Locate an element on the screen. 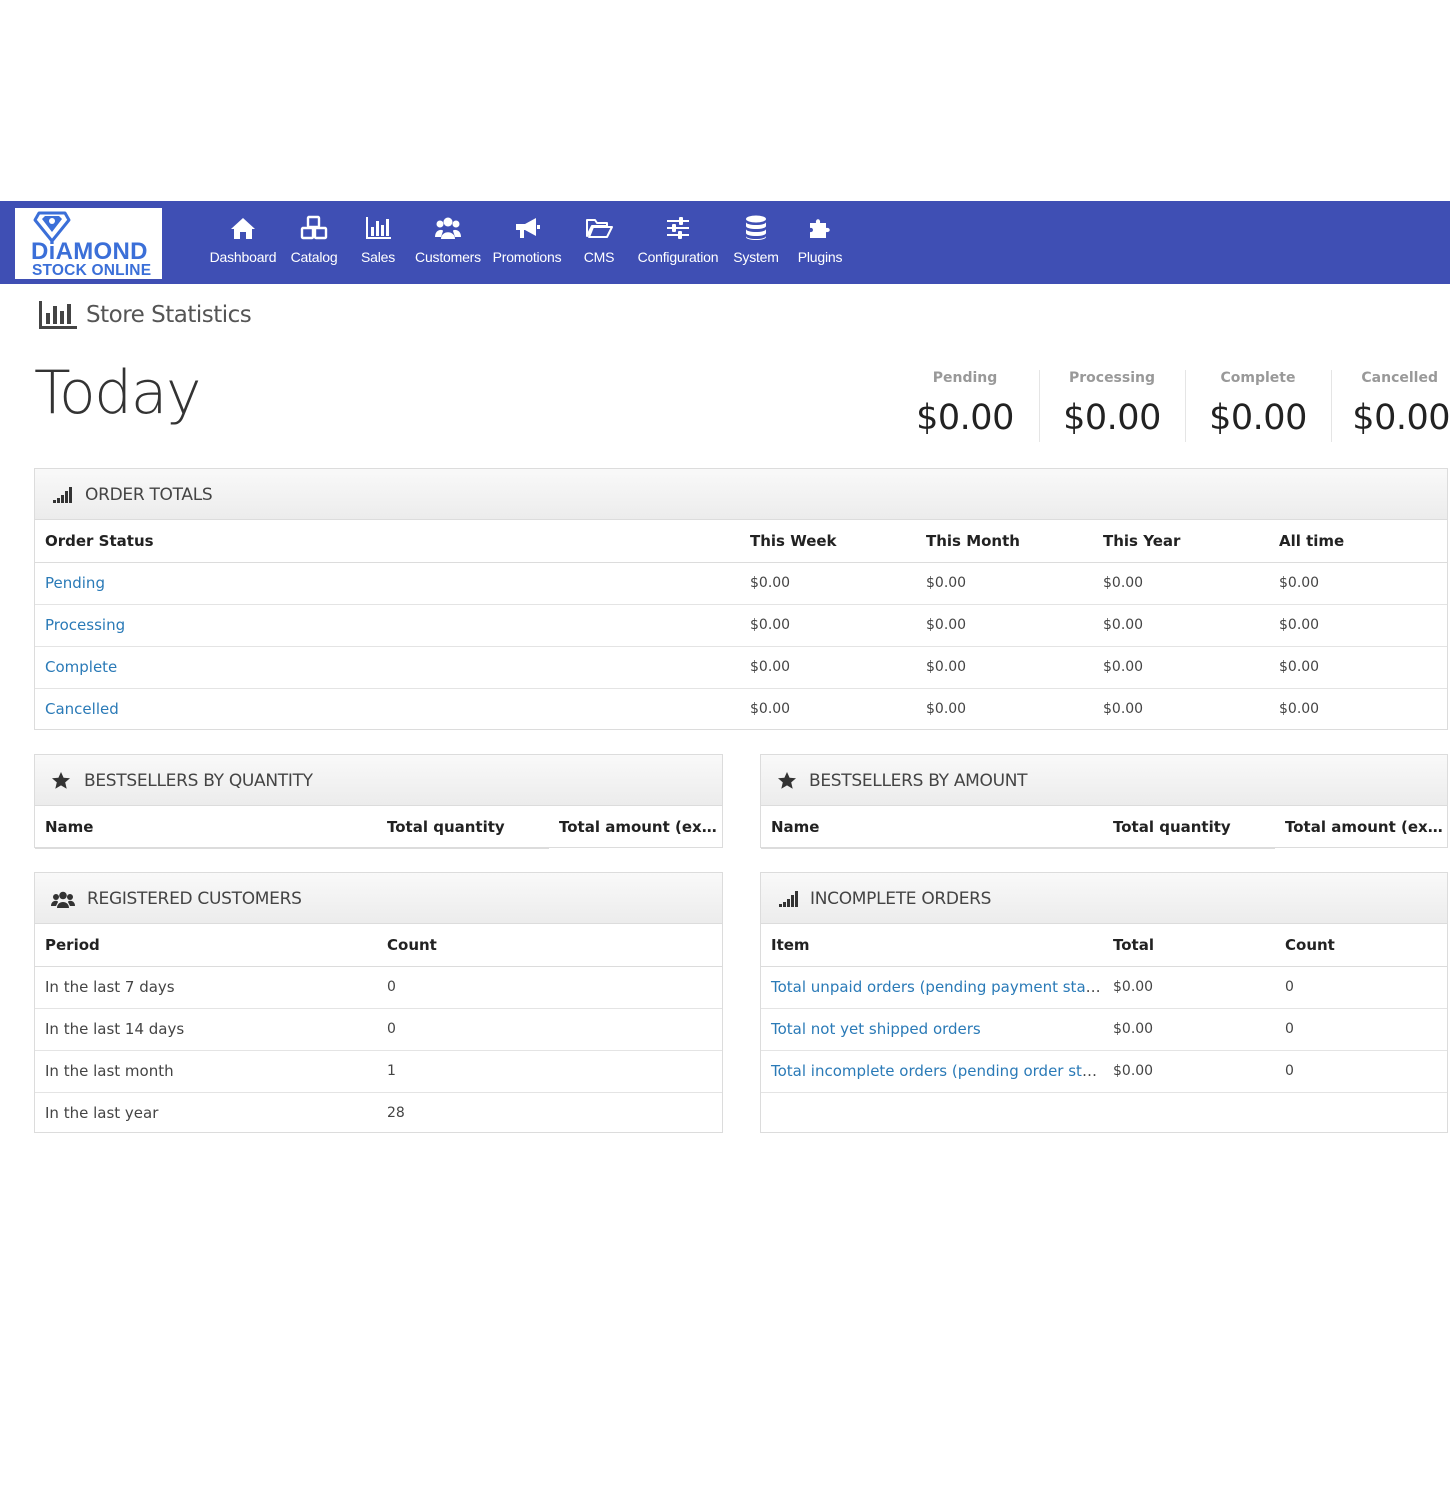 Image resolution: width=1450 pixels, height=1500 pixels. stat-complete: Complete $0.00 is located at coordinates (1258, 404).